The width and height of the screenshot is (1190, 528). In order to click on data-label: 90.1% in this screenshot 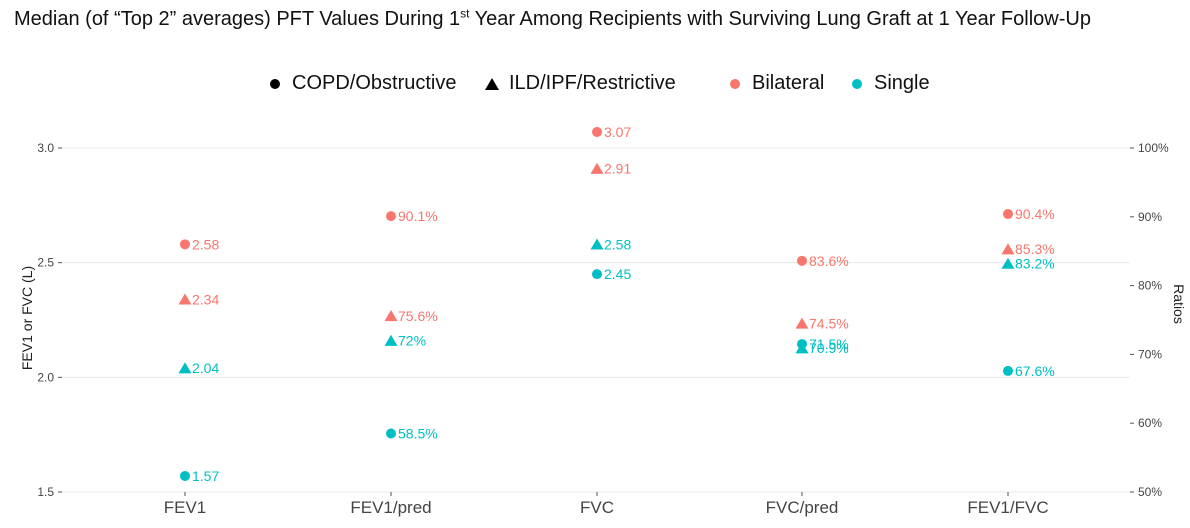, I will do `click(418, 216)`.